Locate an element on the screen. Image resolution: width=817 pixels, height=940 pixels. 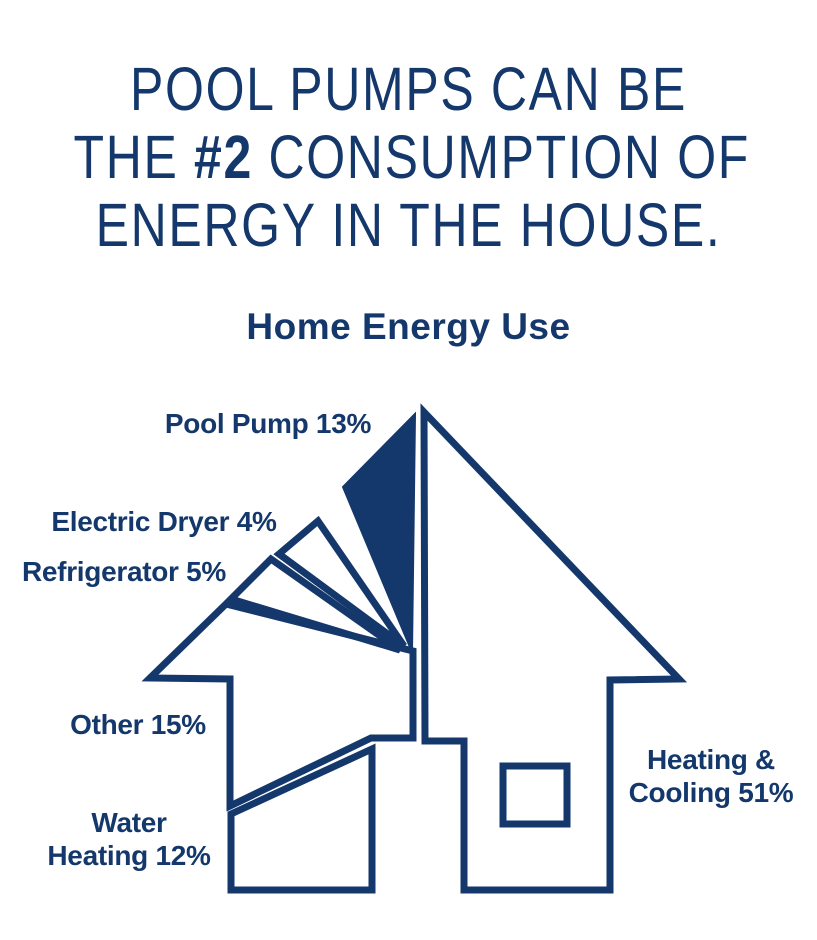
title-line-2: THE #2 CONSUMPTION OF is located at coordinates (411, 157).